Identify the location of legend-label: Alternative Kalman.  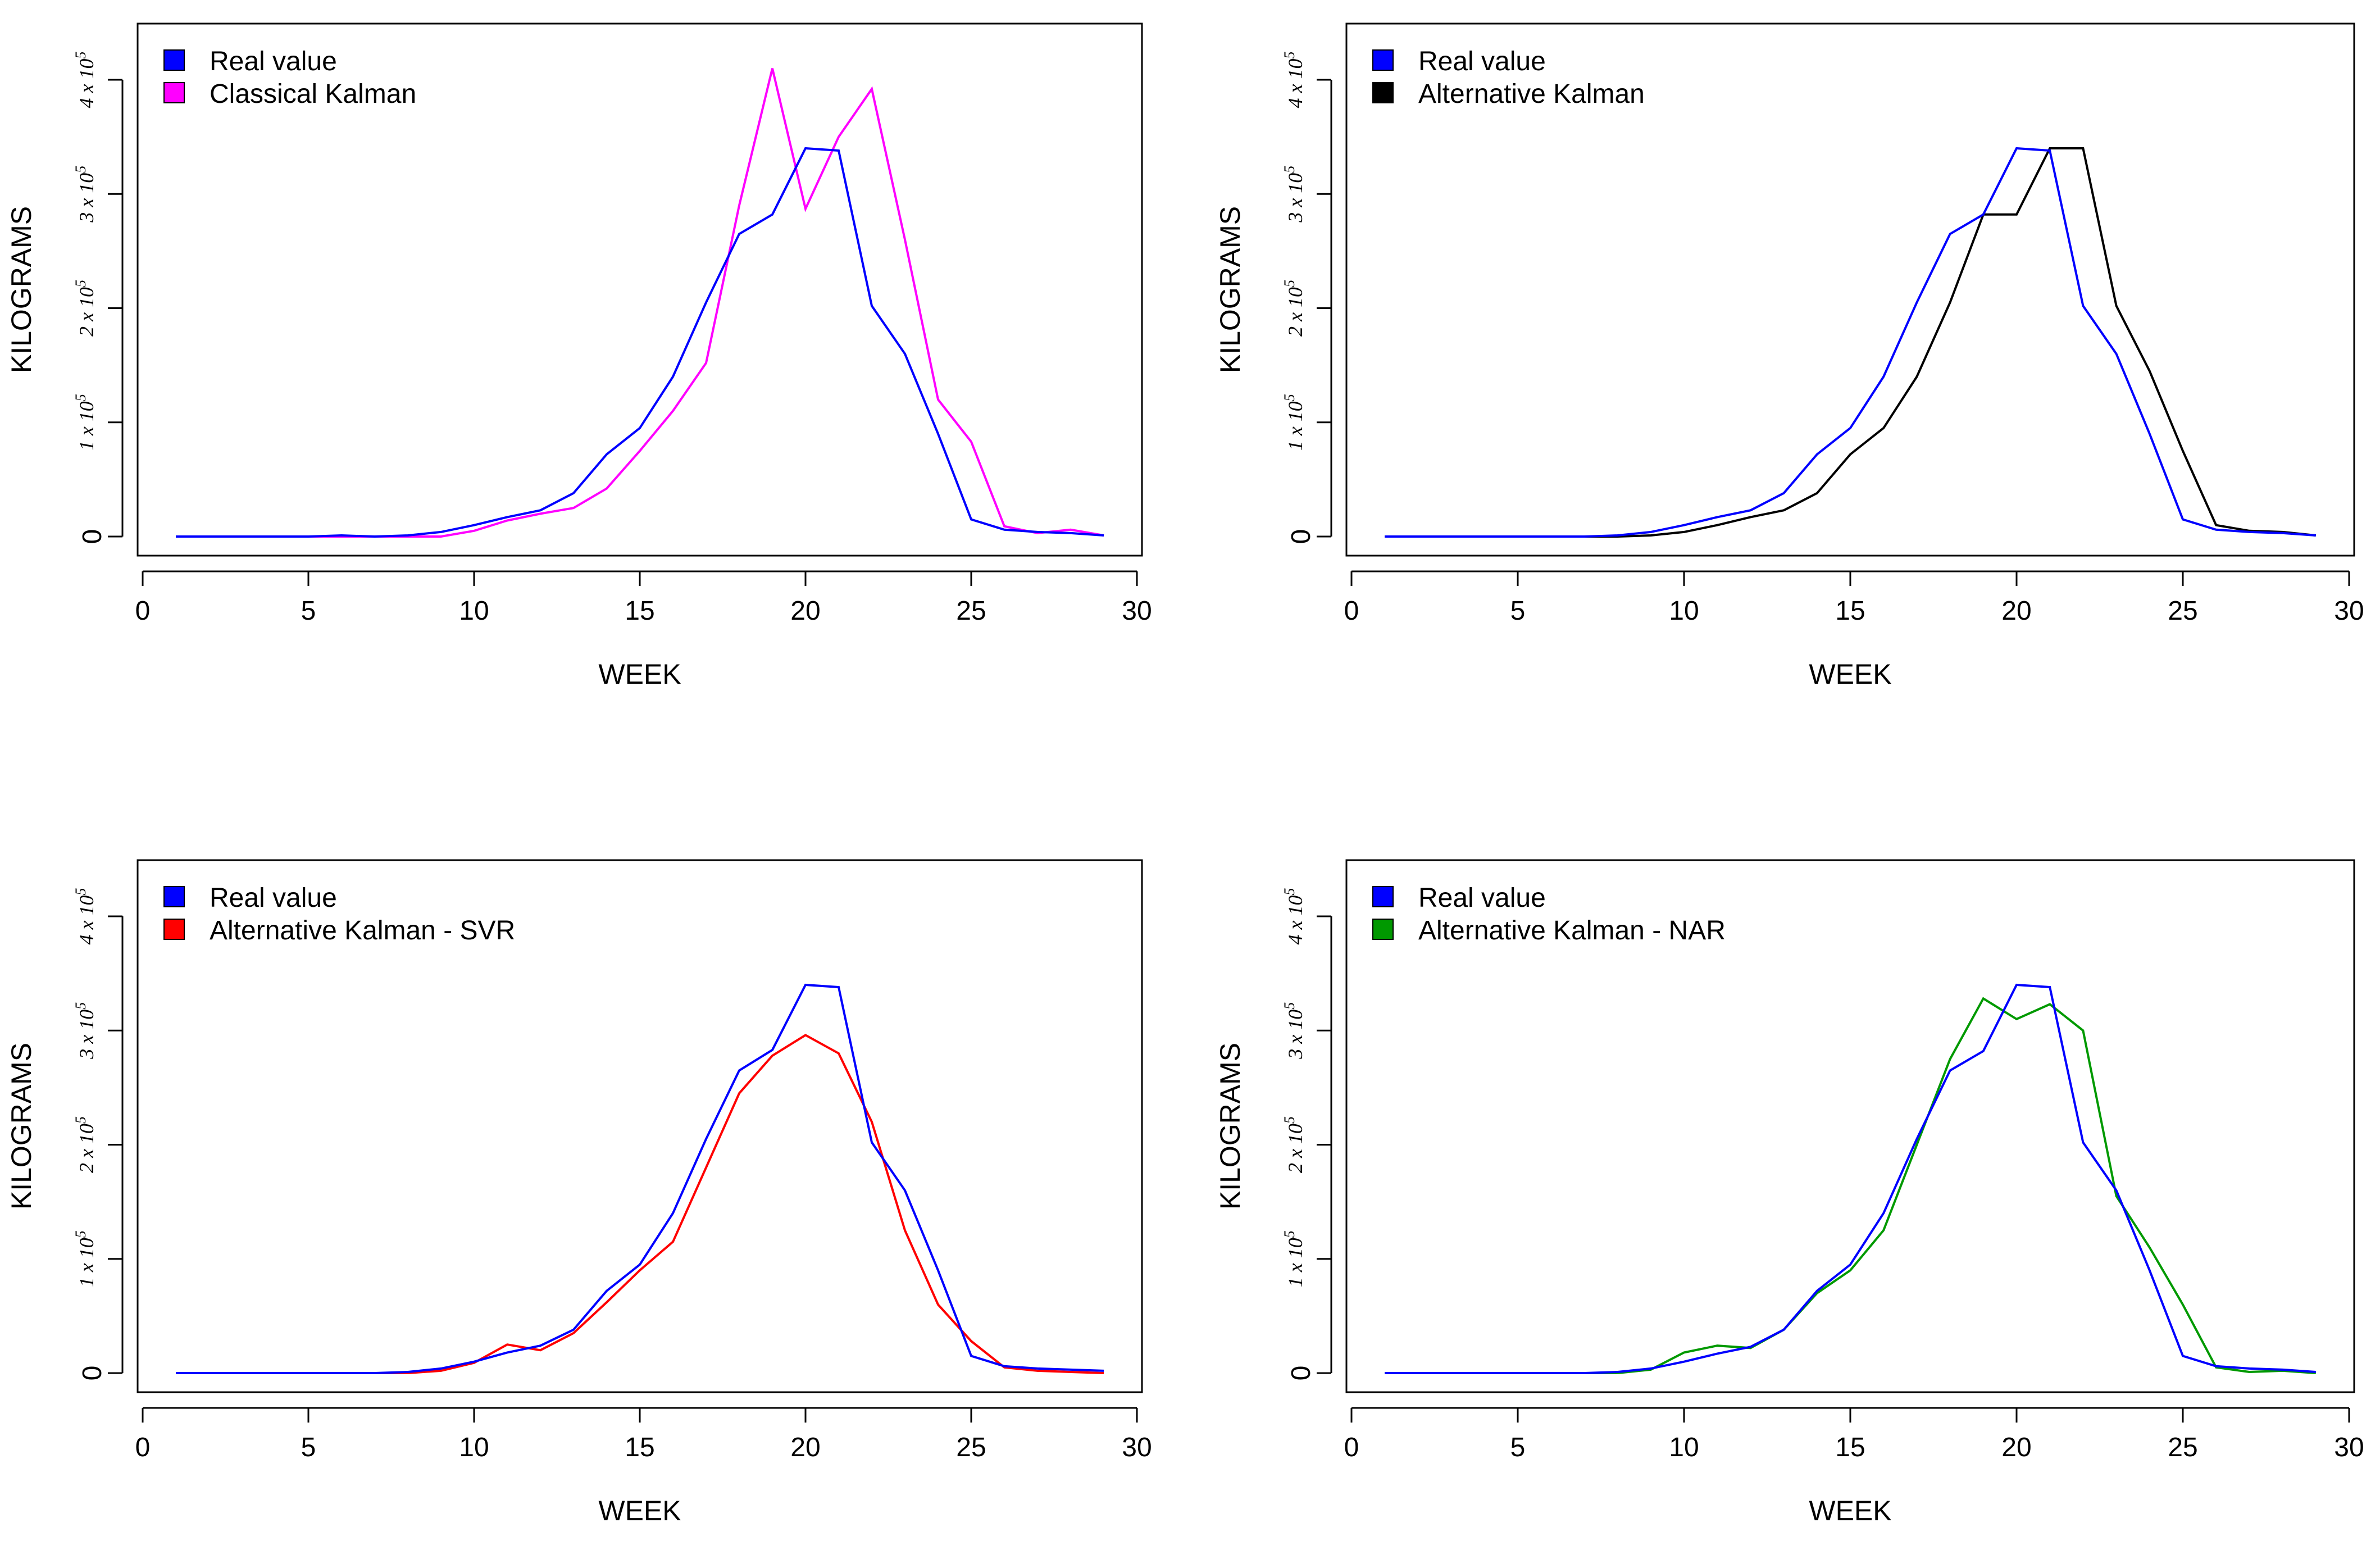
(1532, 94).